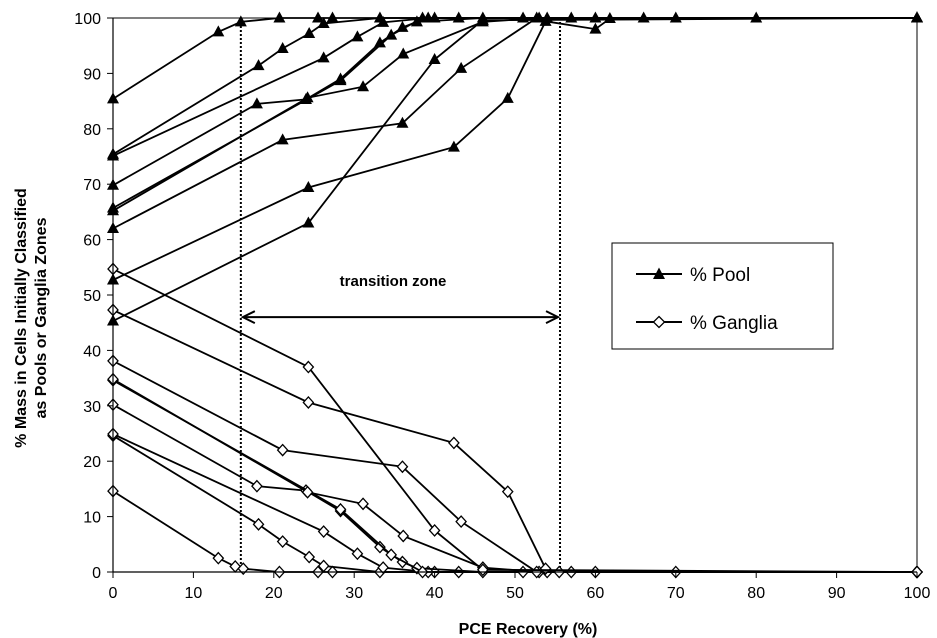  I want to click on arrow-right-icon, so click(553, 317).